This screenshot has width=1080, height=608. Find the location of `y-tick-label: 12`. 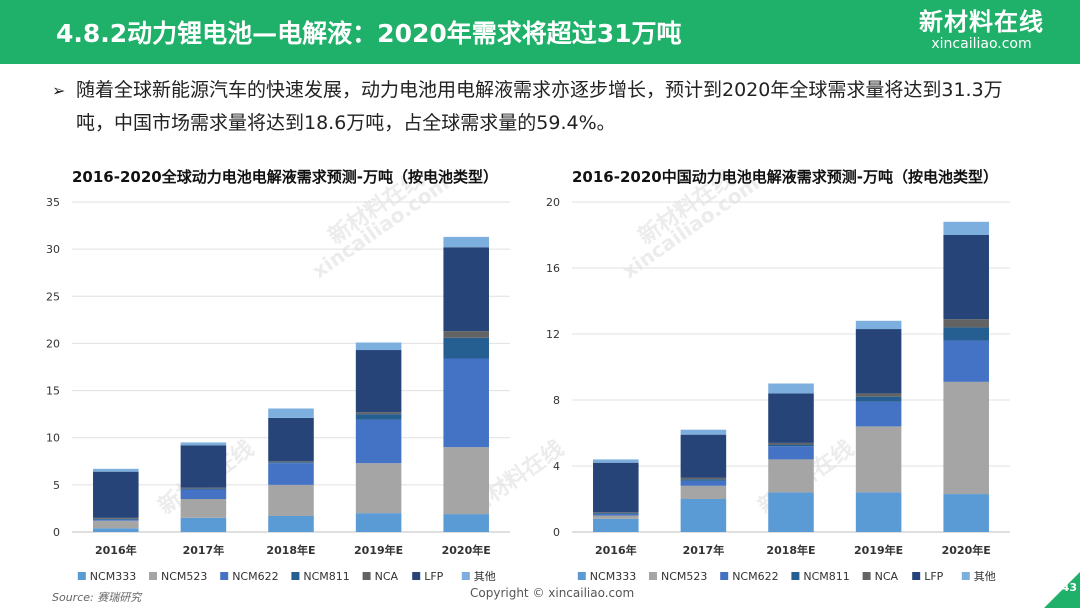

y-tick-label: 12 is located at coordinates (553, 334).